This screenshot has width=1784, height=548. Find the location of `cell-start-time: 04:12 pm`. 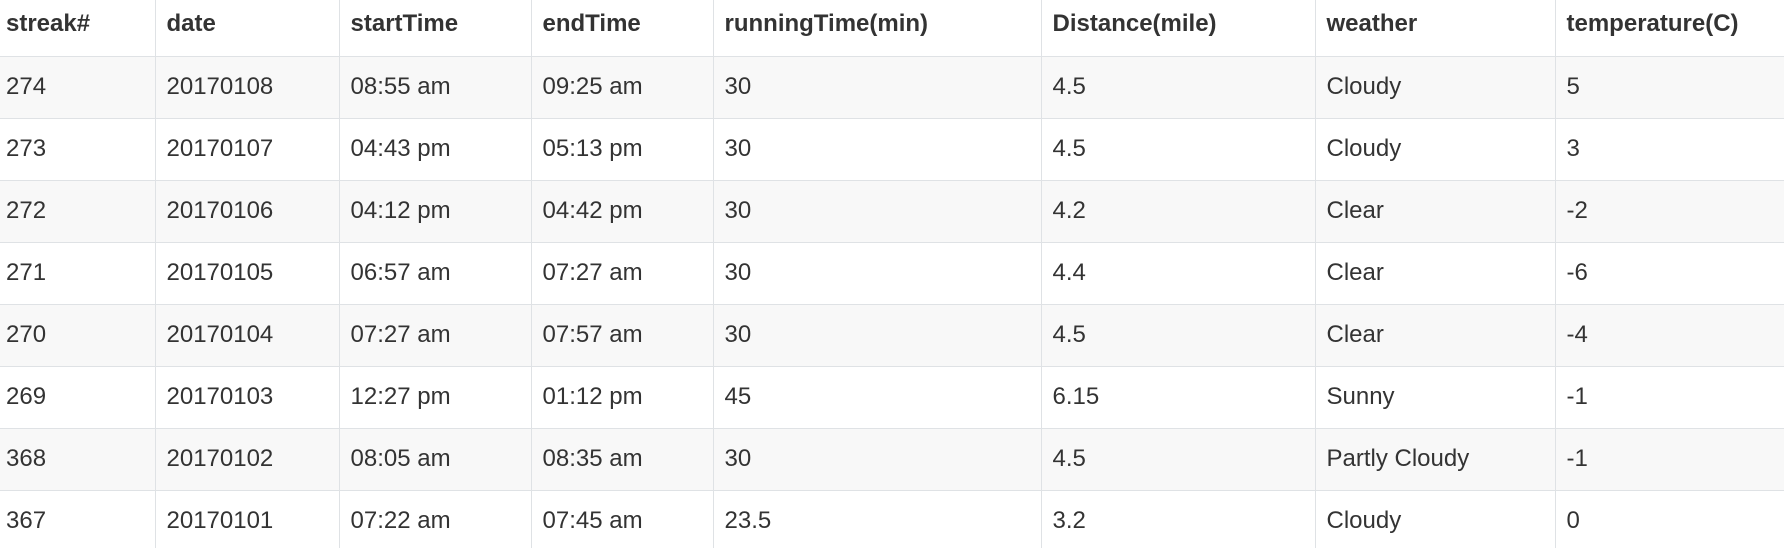

cell-start-time: 04:12 pm is located at coordinates (435, 211).